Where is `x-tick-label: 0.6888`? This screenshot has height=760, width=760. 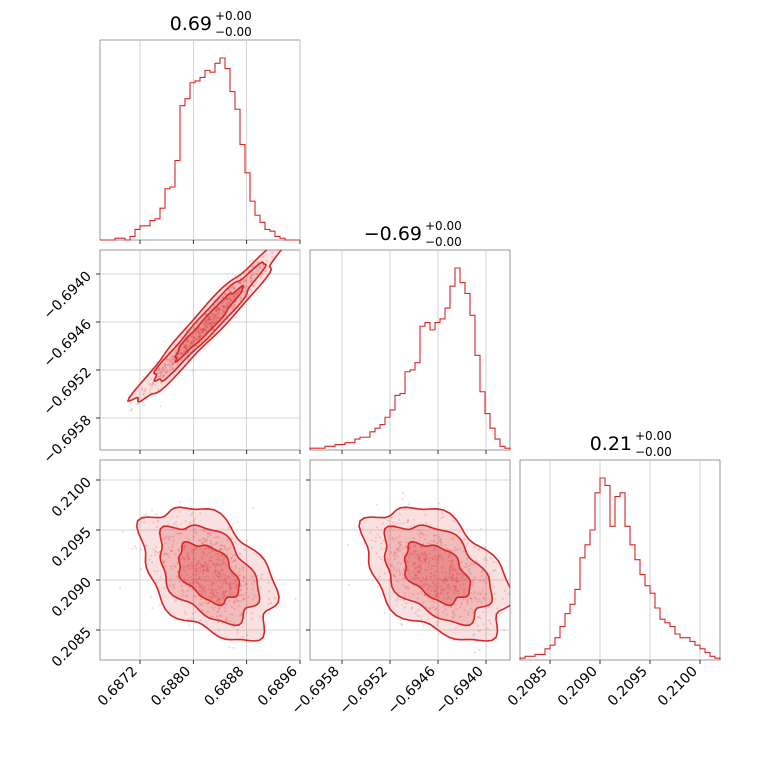
x-tick-label: 0.6888 is located at coordinates (225, 687).